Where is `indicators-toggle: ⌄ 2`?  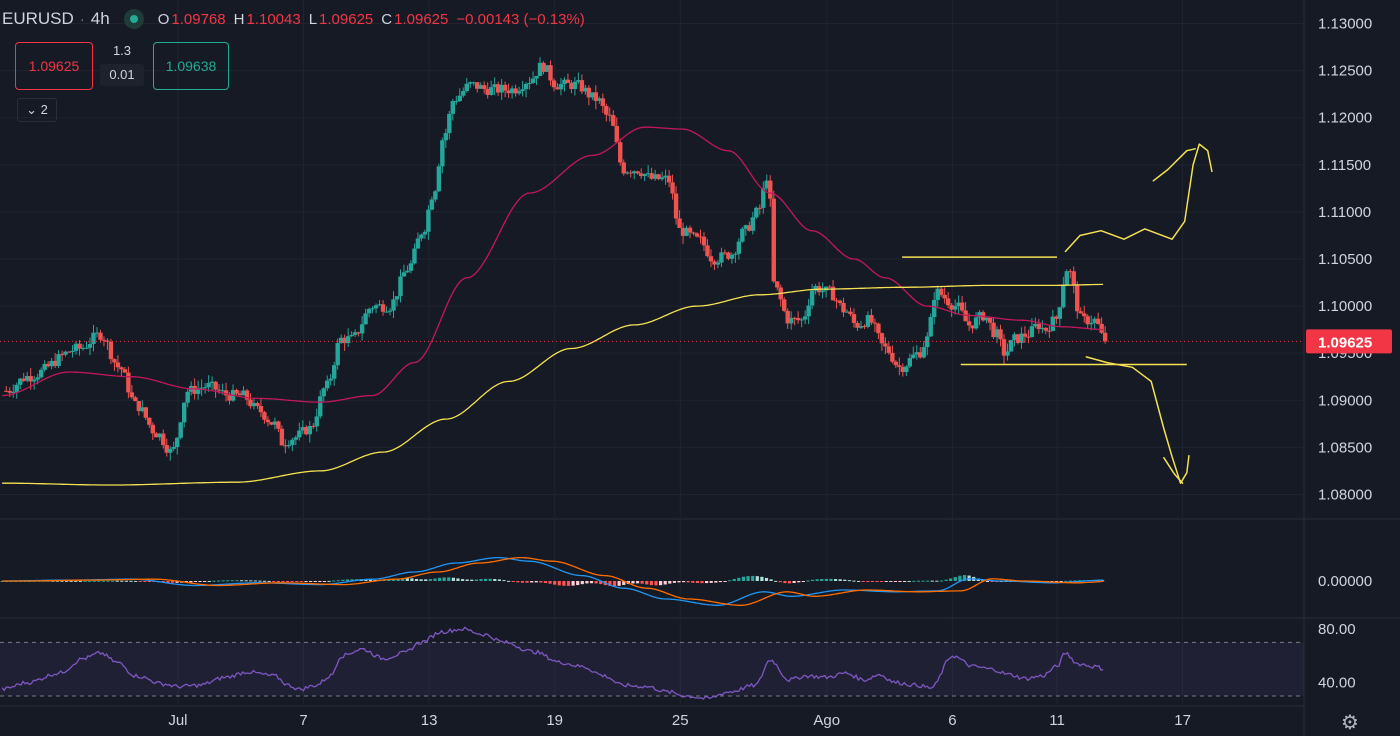
indicators-toggle: ⌄ 2 is located at coordinates (37, 110).